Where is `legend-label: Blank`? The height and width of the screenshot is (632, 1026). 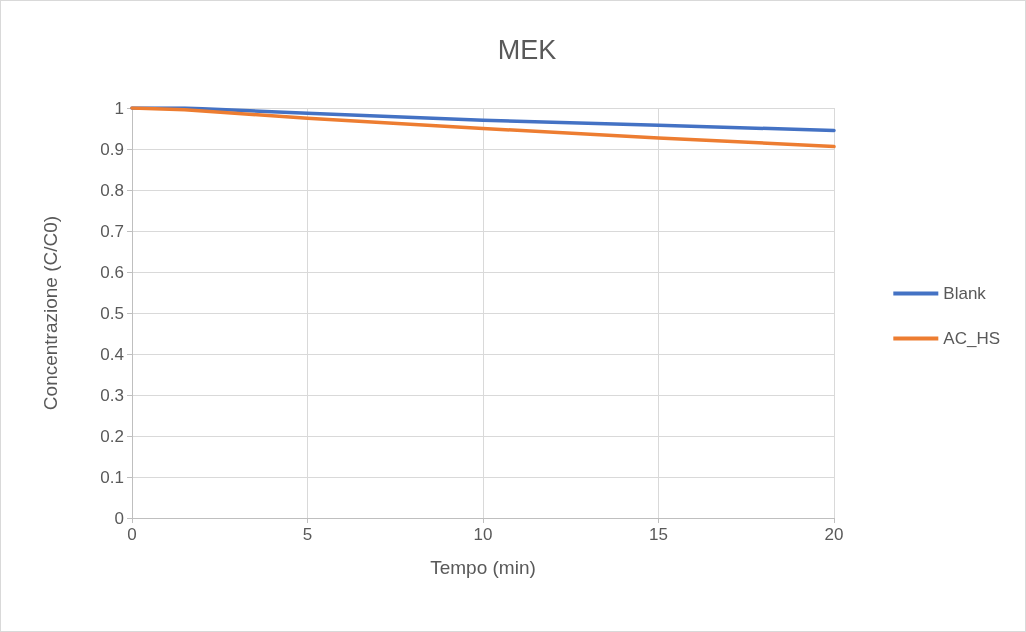
legend-label: Blank is located at coordinates (965, 293).